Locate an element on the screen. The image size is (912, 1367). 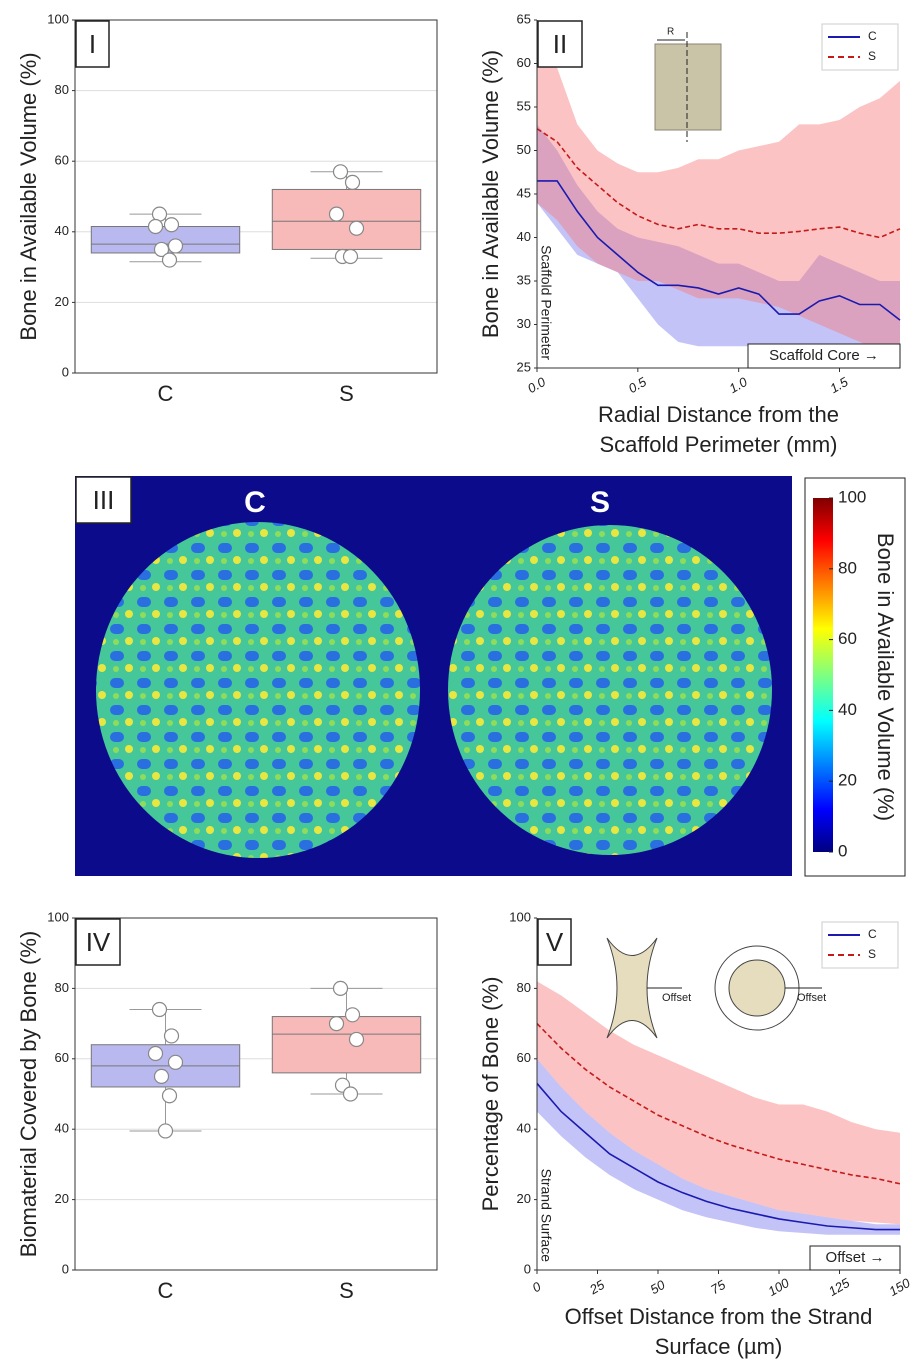
x-axis-label: Scaffold Perimeter (mm) is located at coordinates (719, 444).